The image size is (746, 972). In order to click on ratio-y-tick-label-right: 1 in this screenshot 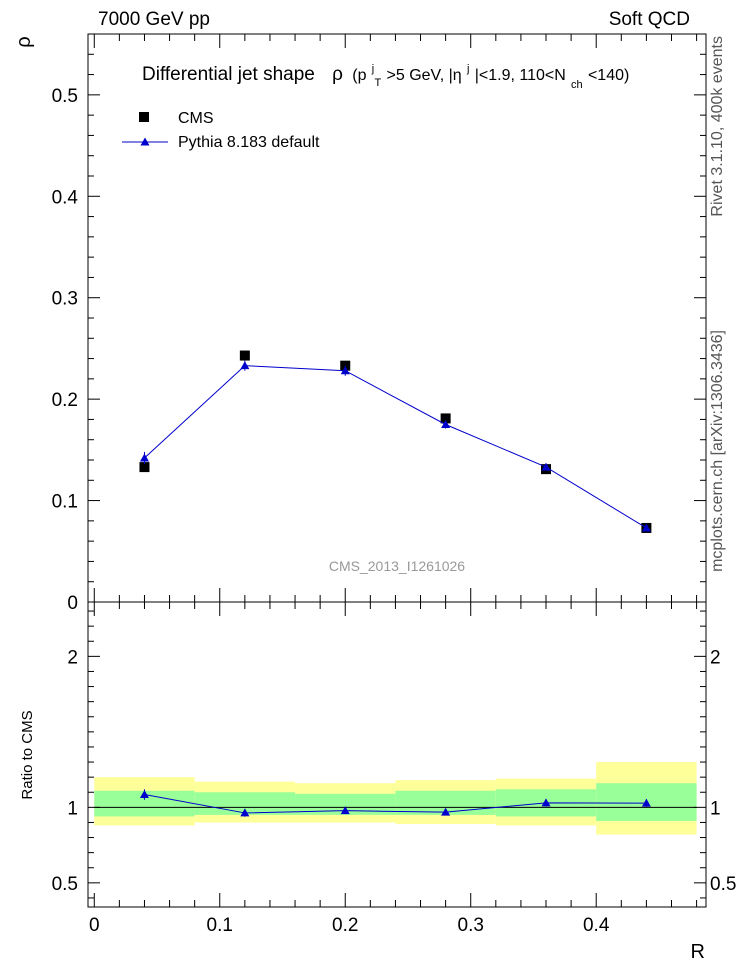, I will do `click(715, 808)`.